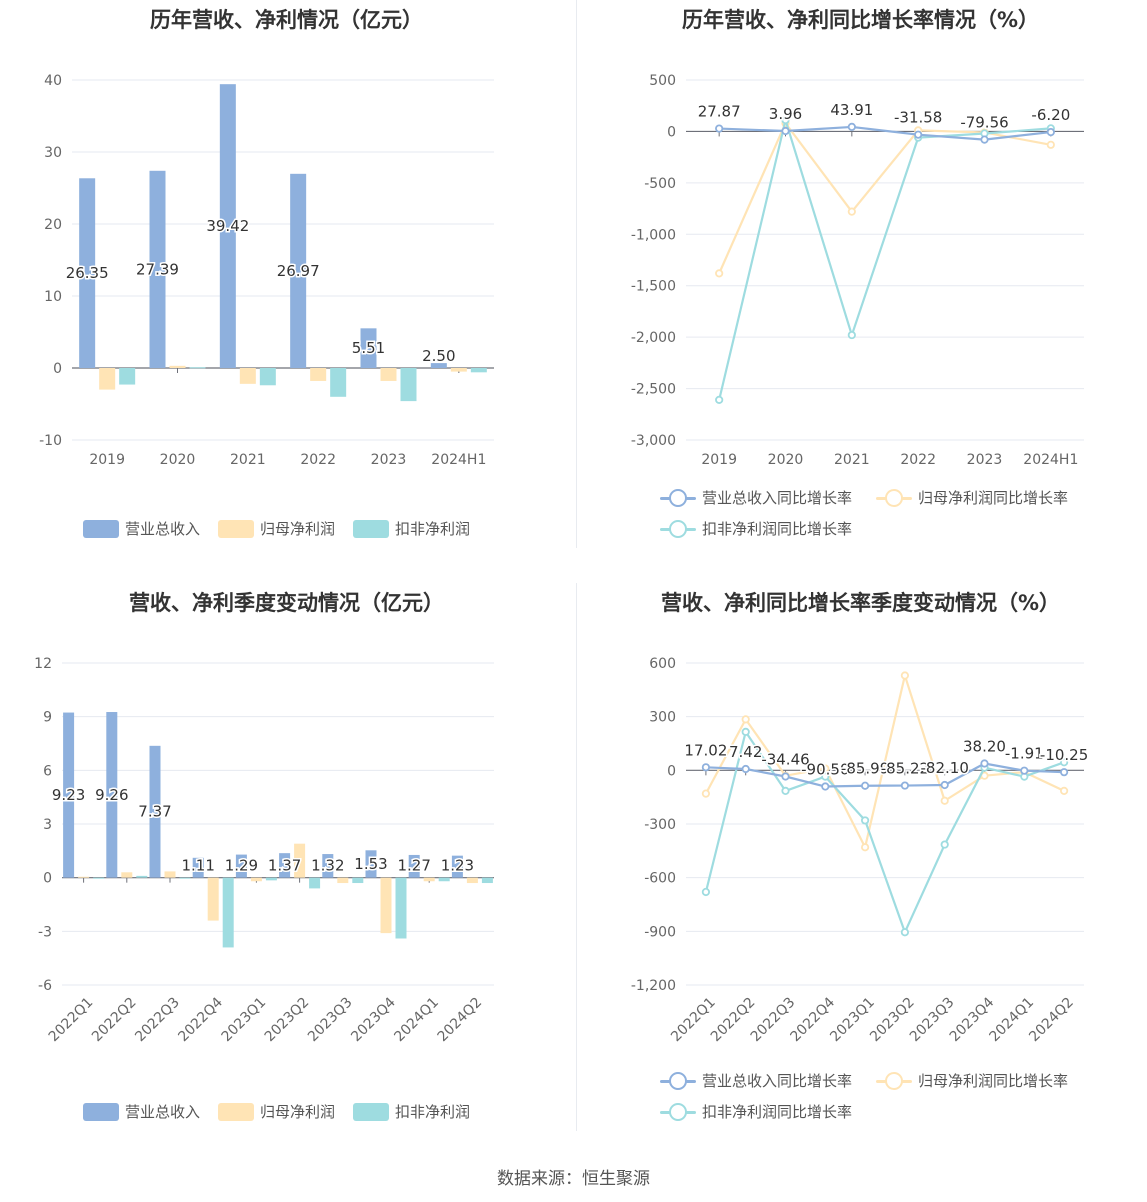 The height and width of the screenshot is (1202, 1147). Describe the element at coordinates (660, 825) in the screenshot. I see `y-tick-label: -300` at that location.